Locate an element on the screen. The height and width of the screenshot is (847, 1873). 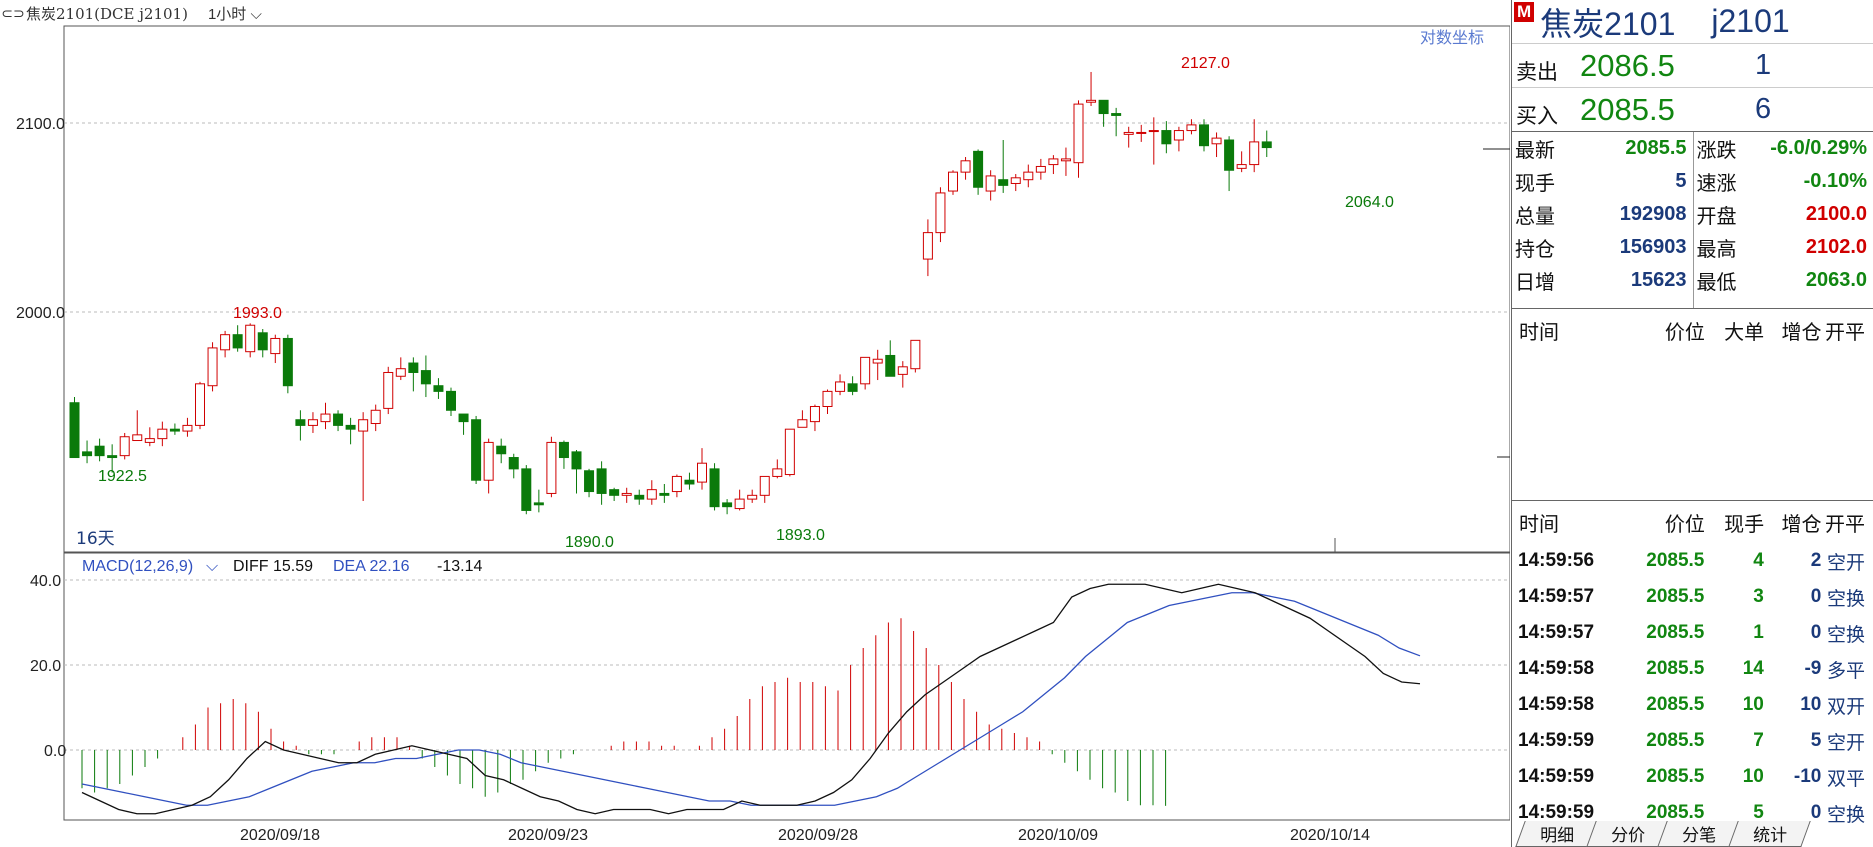
link-icon: ⊂⊃ is located at coordinates (13, 12).